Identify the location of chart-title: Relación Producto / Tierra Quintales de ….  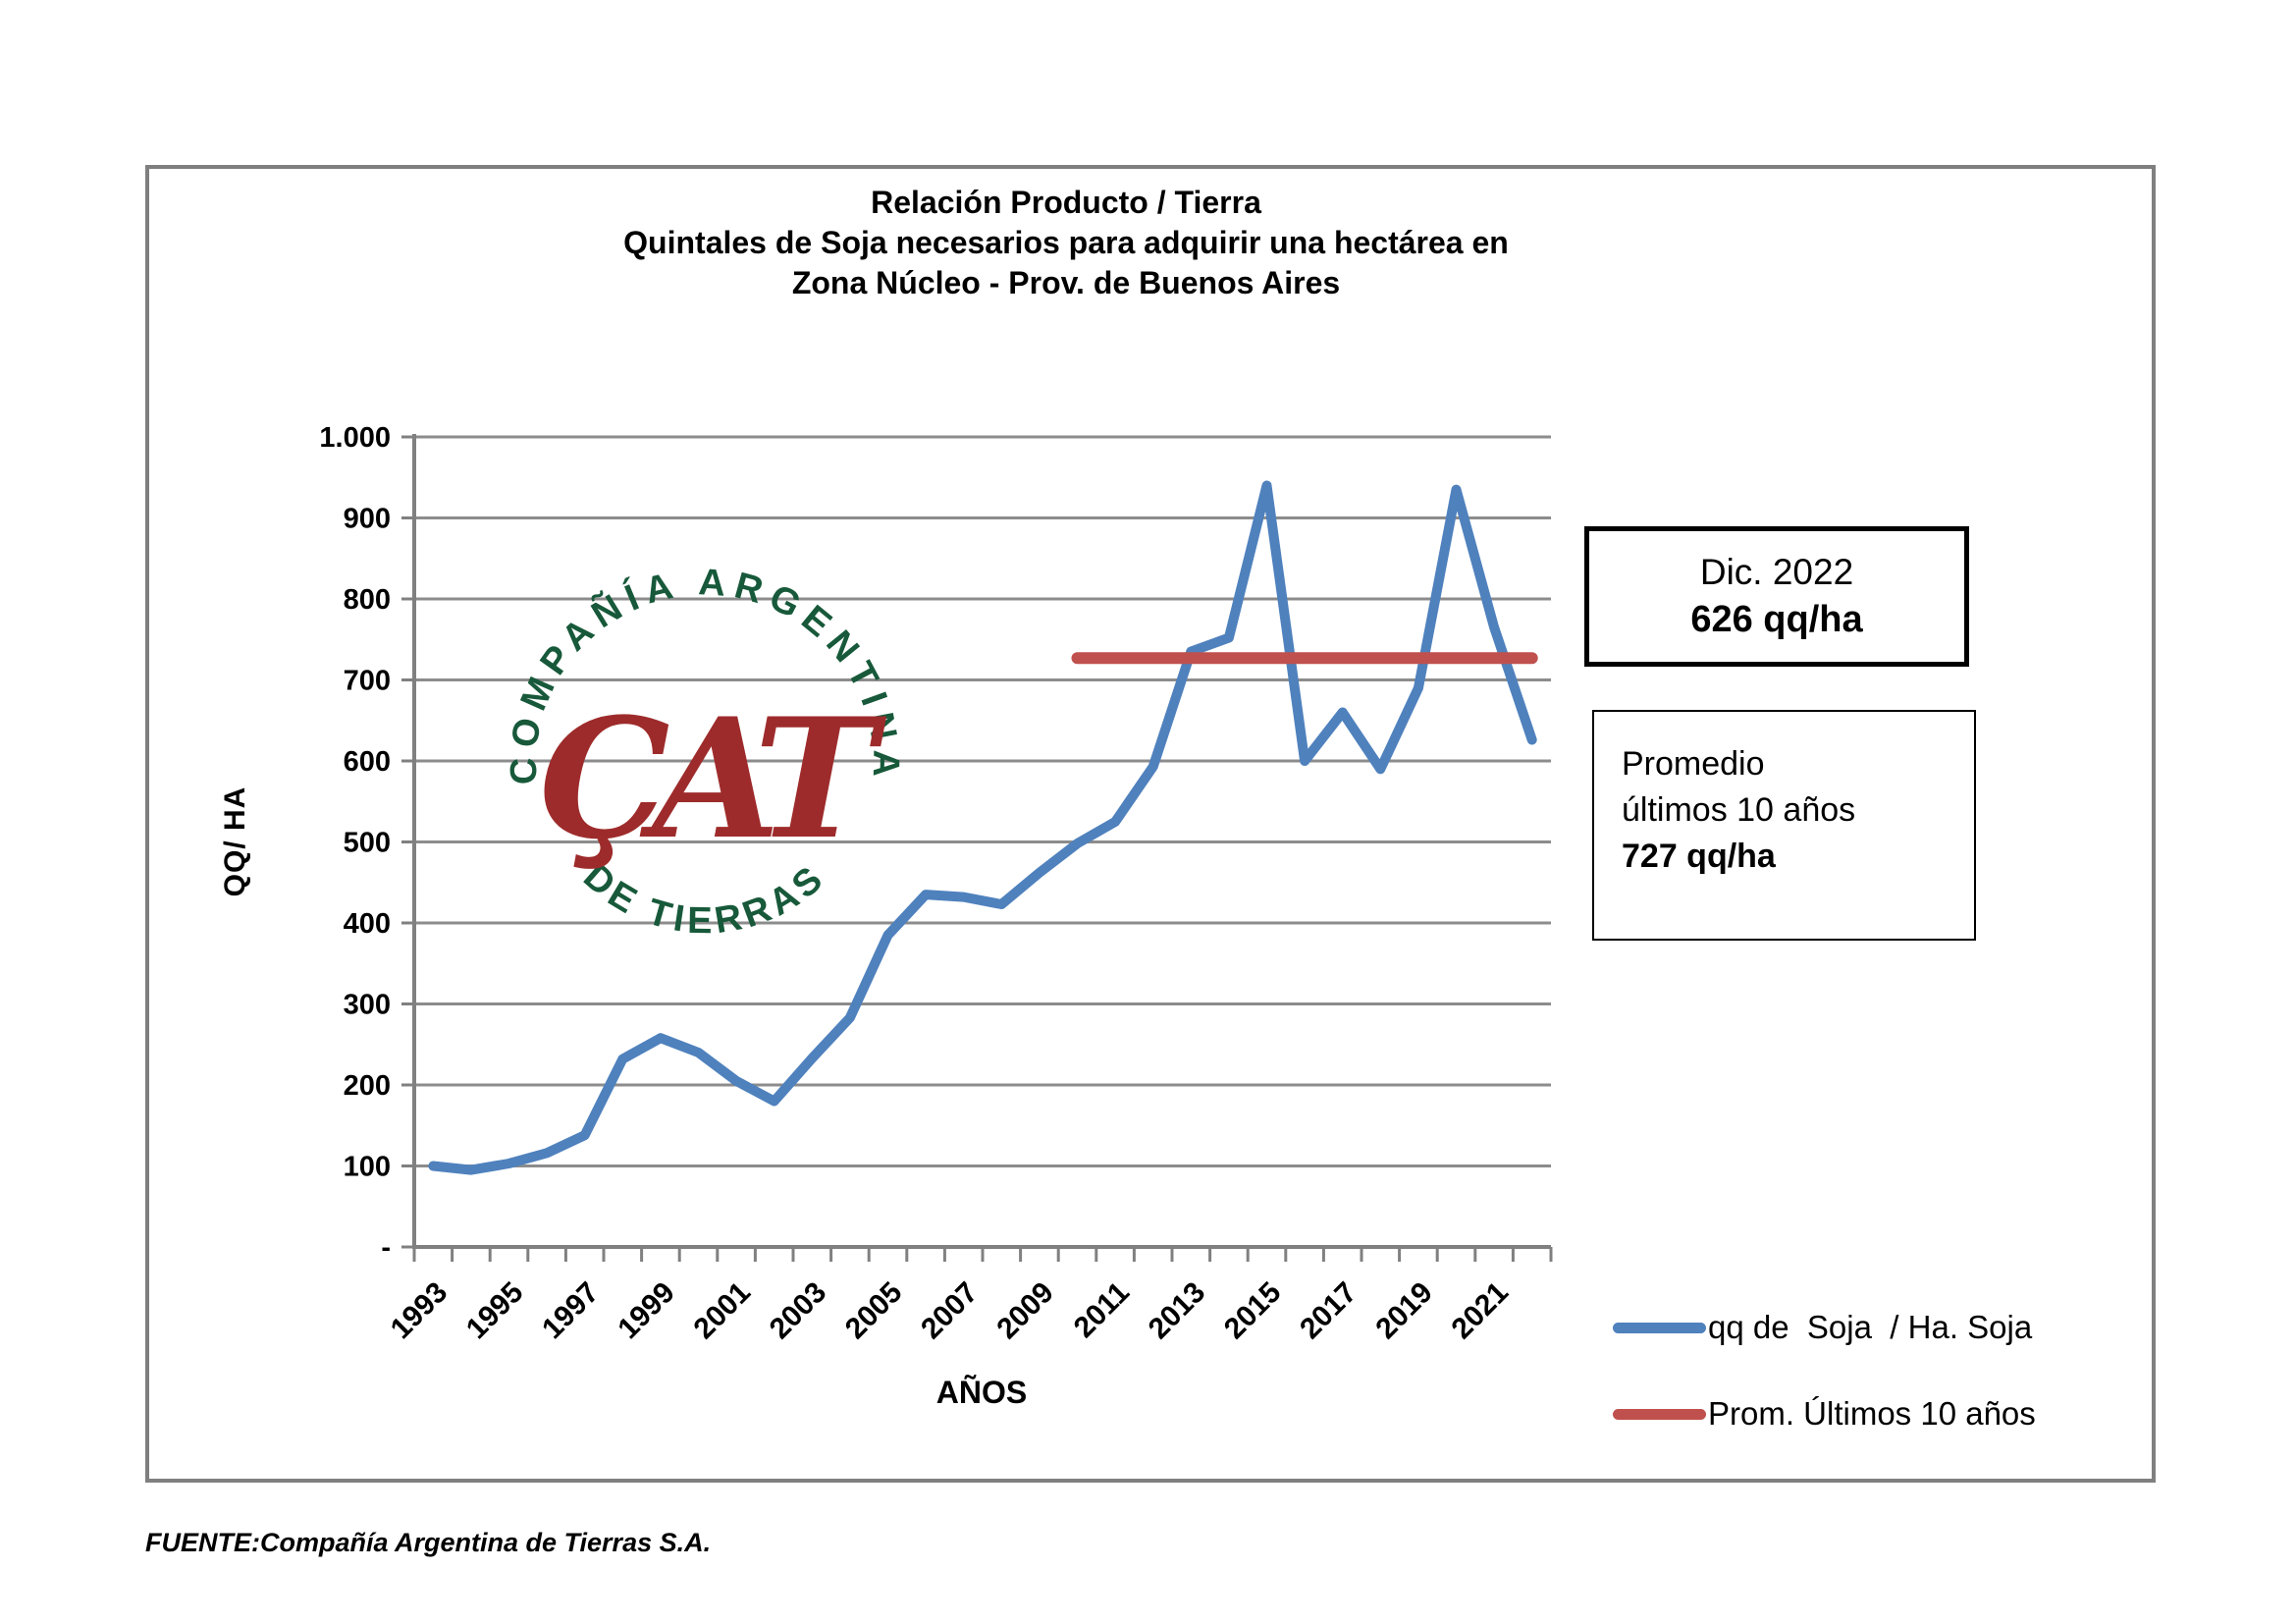
(1066, 243).